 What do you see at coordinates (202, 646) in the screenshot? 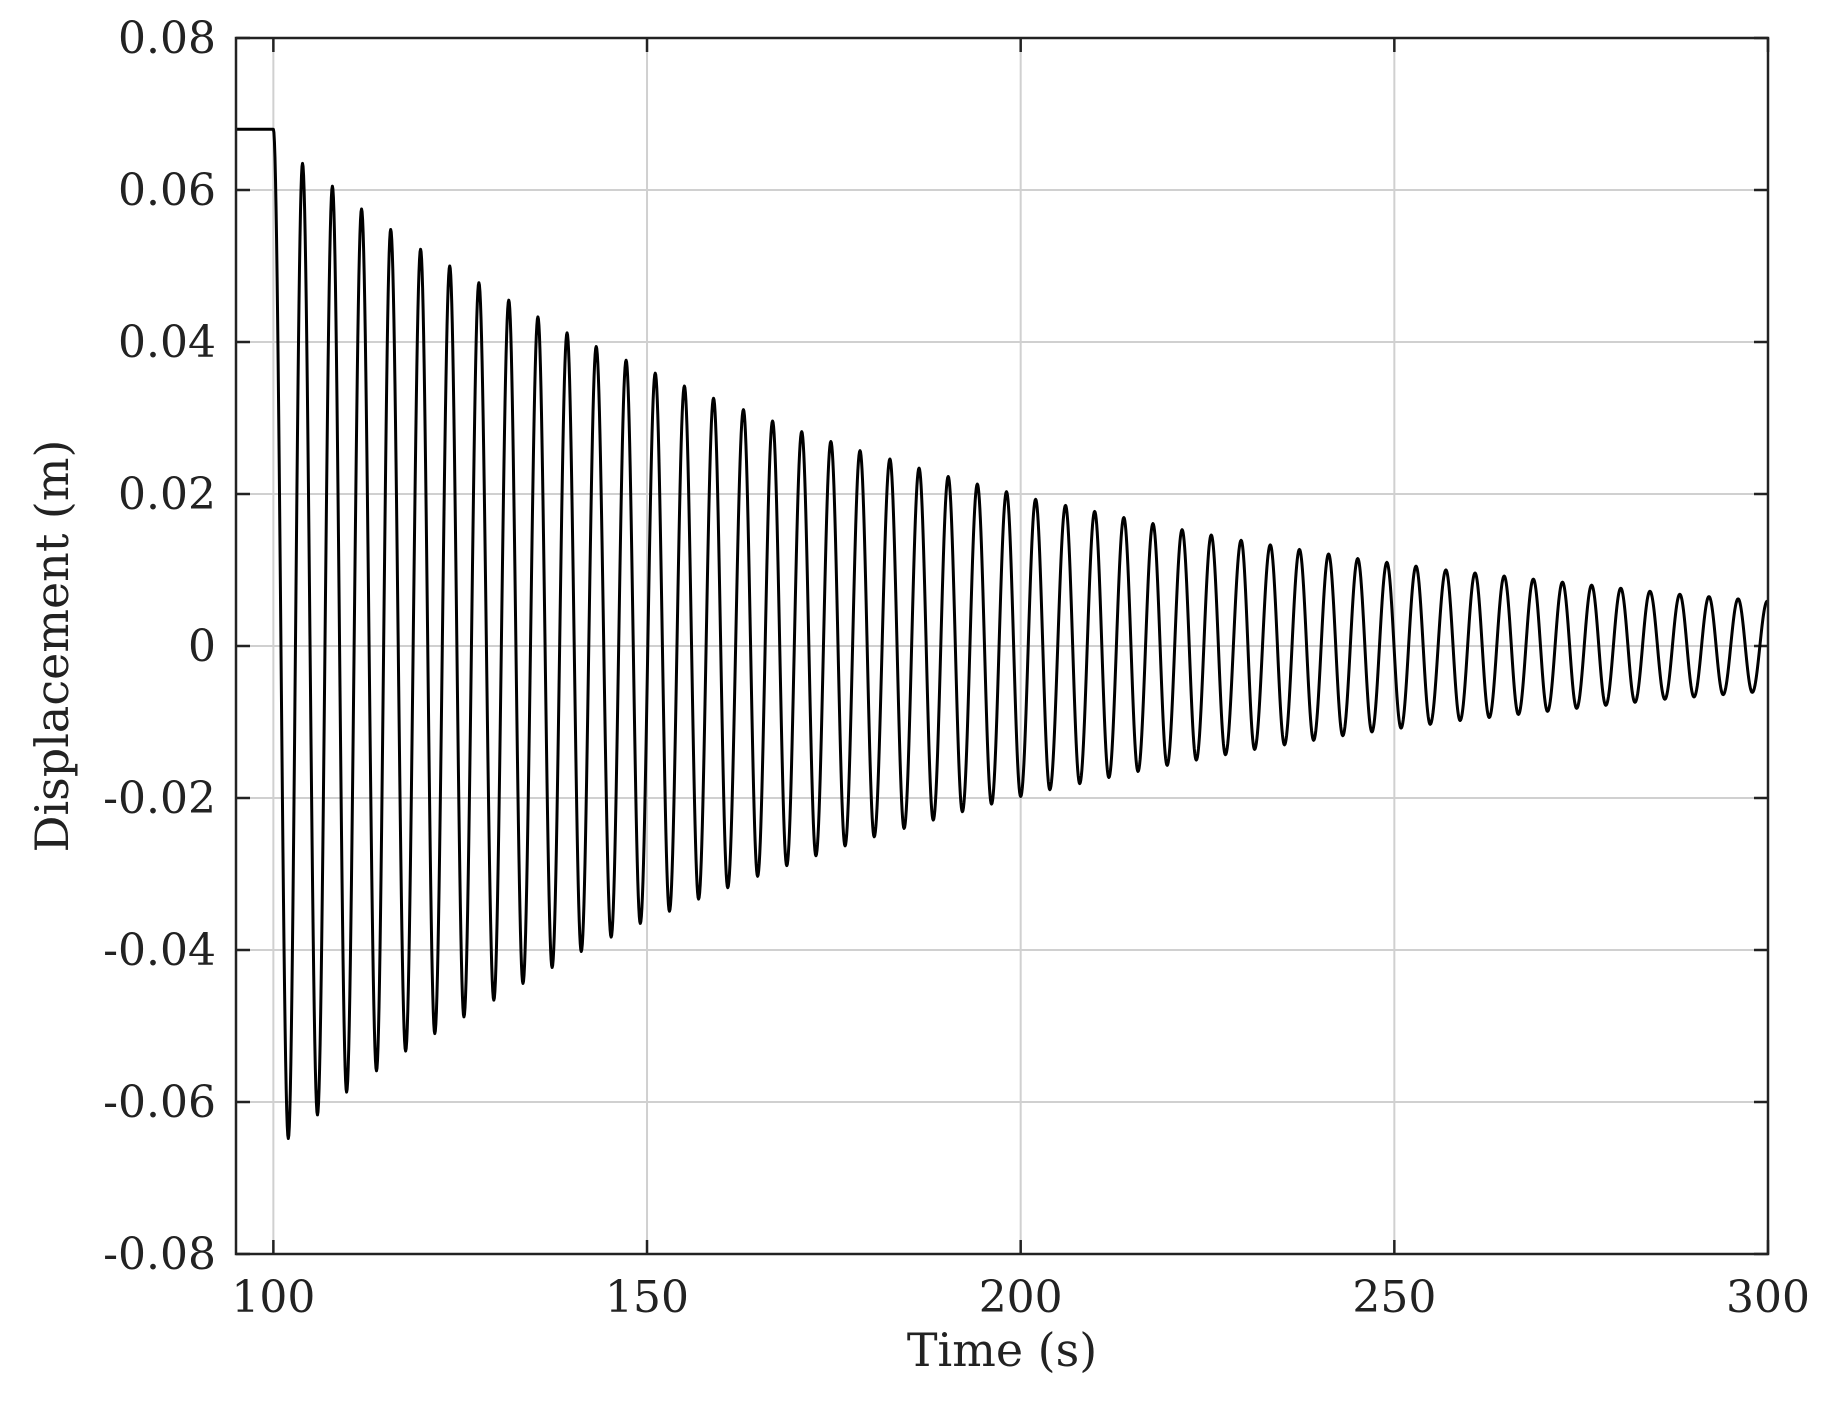
I see `y-tick-label: 0` at bounding box center [202, 646].